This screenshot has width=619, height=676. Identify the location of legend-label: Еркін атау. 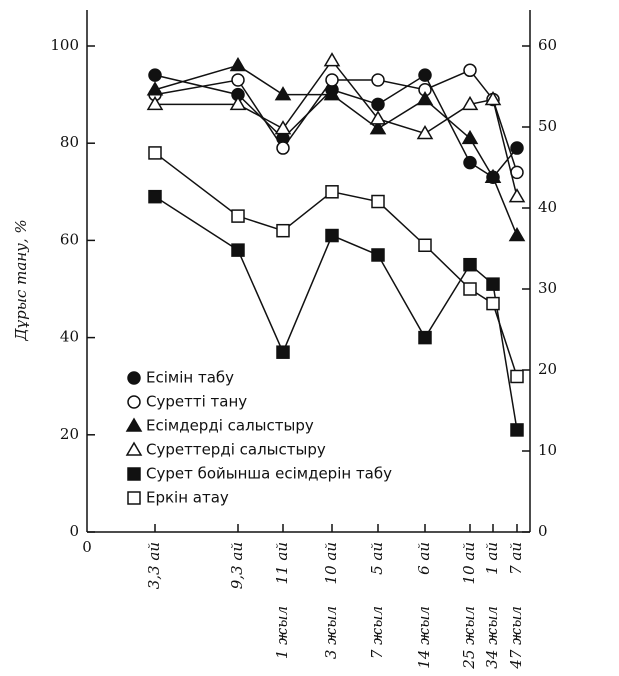
(187, 498).